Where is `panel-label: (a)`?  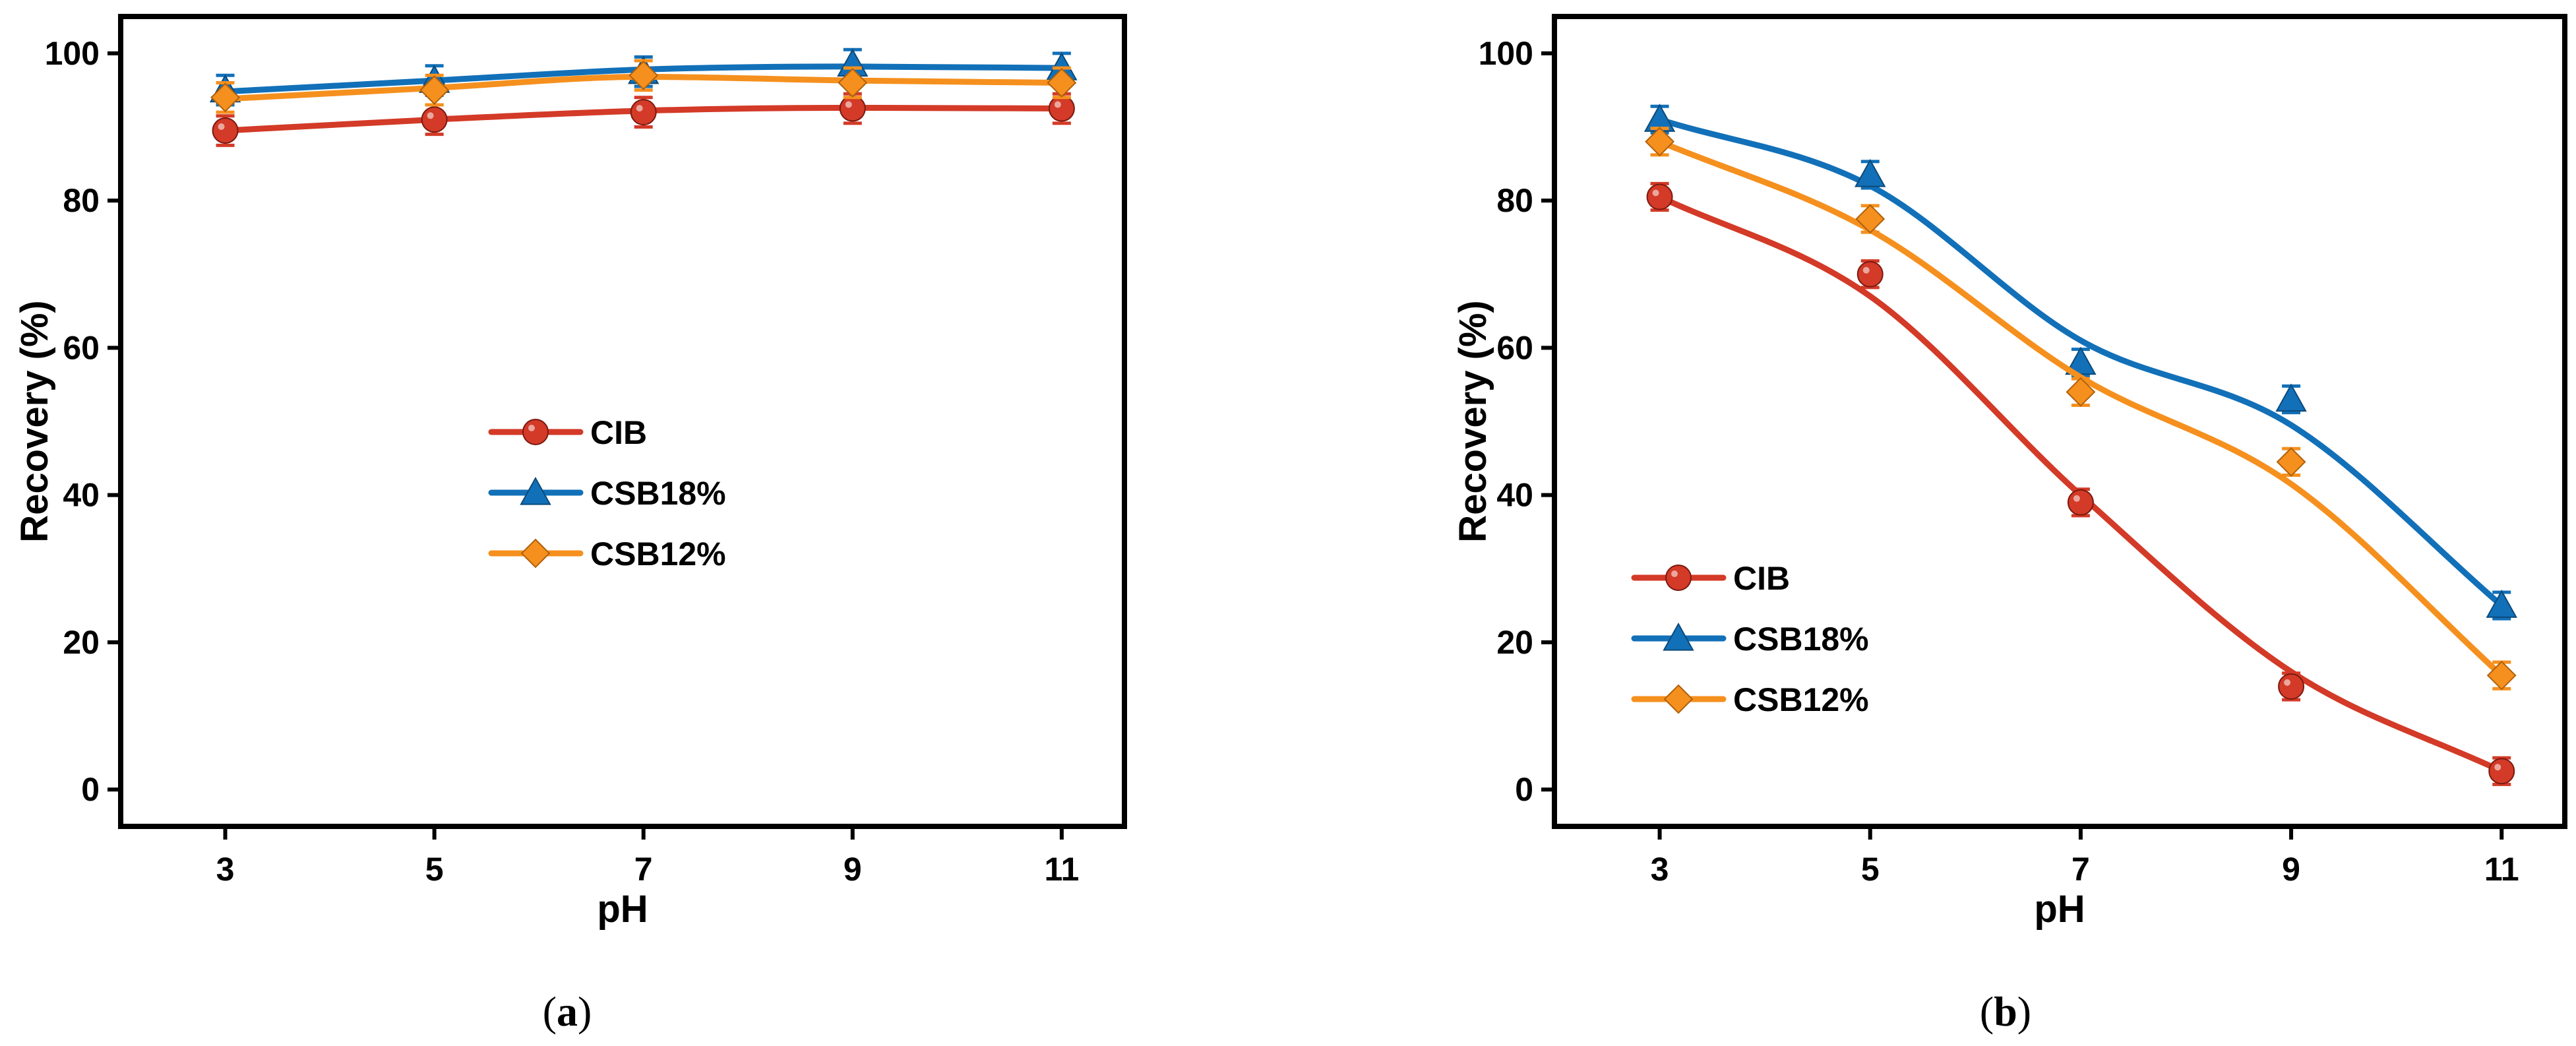
panel-label: (a) is located at coordinates (567, 1011).